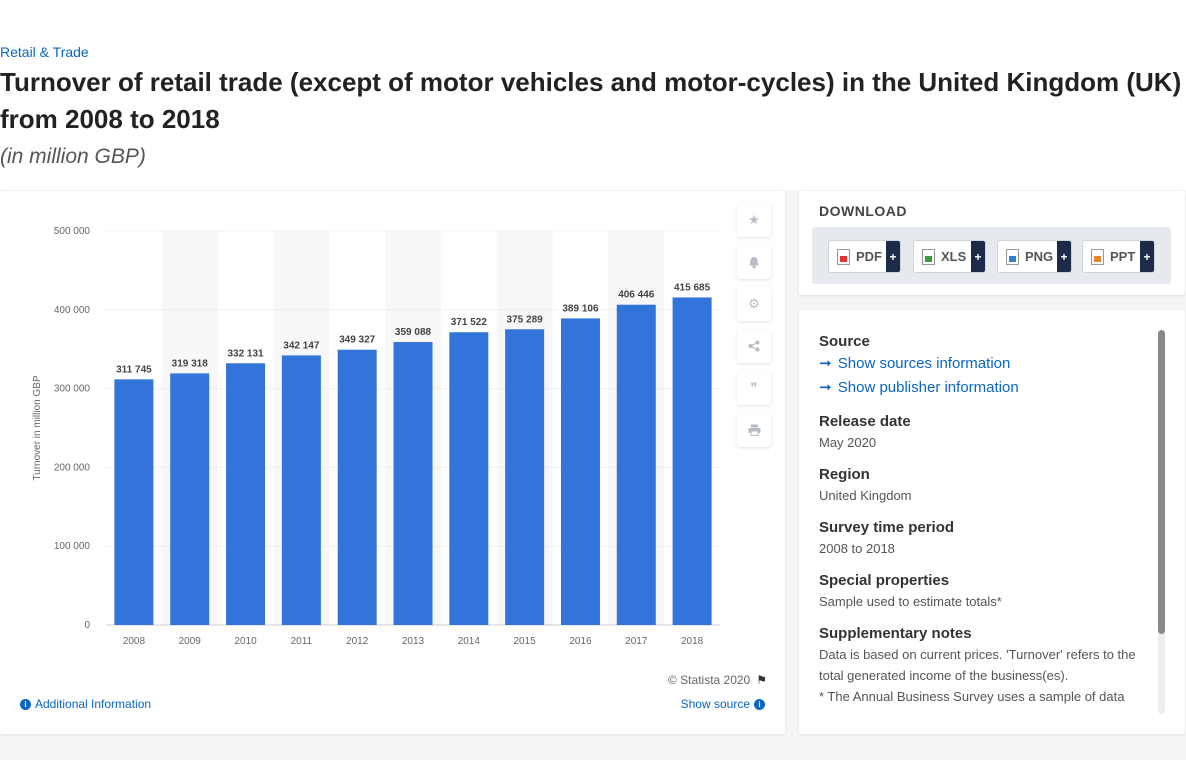  What do you see at coordinates (357, 641) in the screenshot?
I see `x-tick-label: 2012` at bounding box center [357, 641].